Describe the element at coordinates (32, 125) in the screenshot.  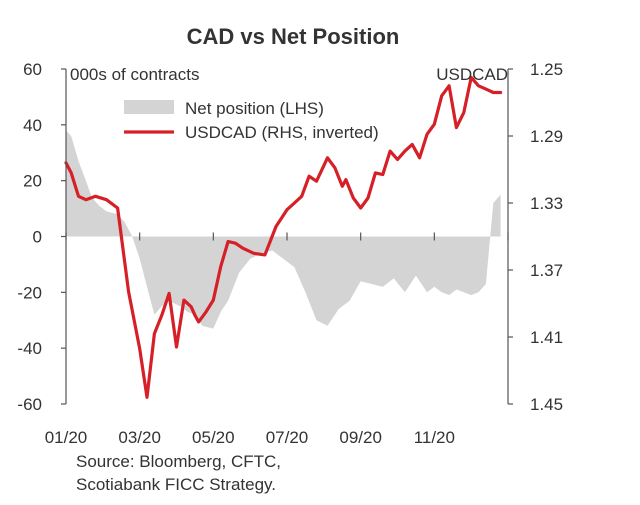
I see `left-tick-label: 40` at that location.